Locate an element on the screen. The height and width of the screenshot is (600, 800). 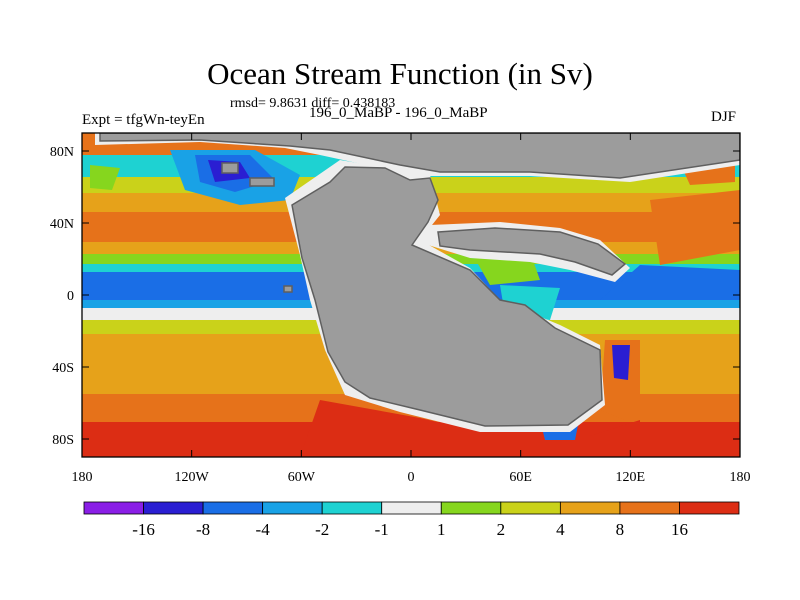
colorbar-label: -1 is located at coordinates (382, 529).